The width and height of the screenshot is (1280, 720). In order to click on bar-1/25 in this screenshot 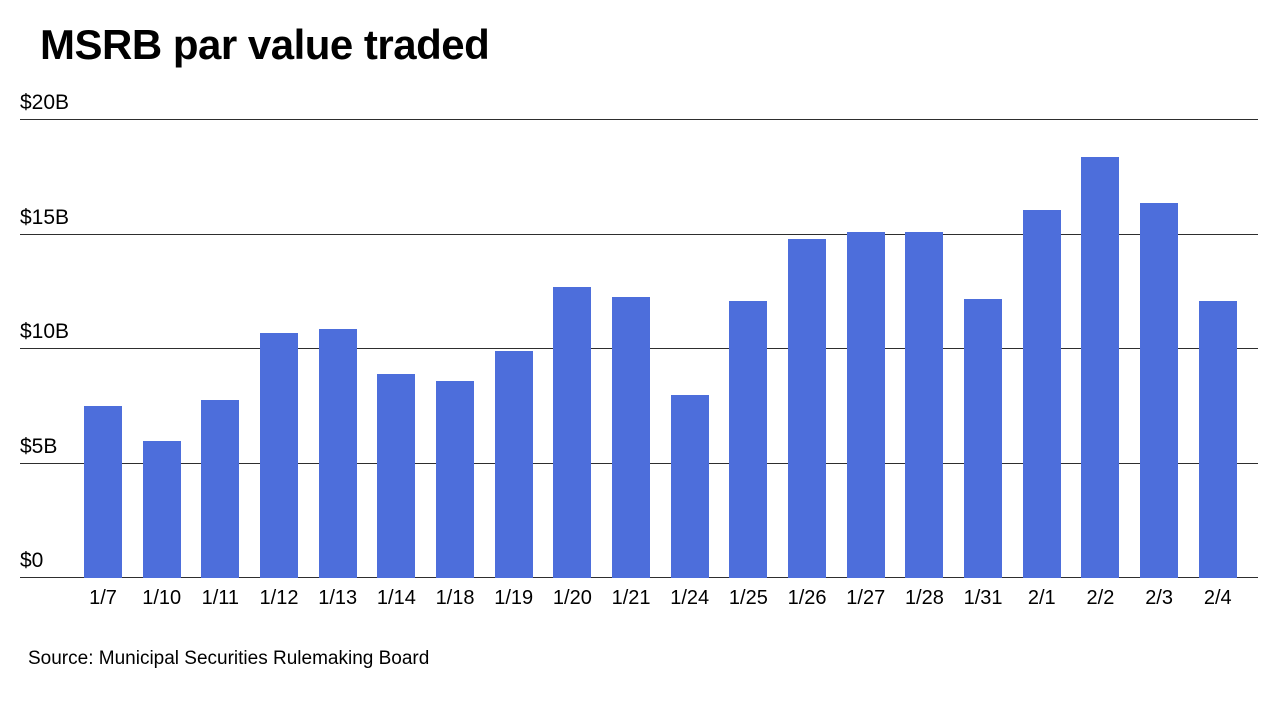, I will do `click(748, 440)`.